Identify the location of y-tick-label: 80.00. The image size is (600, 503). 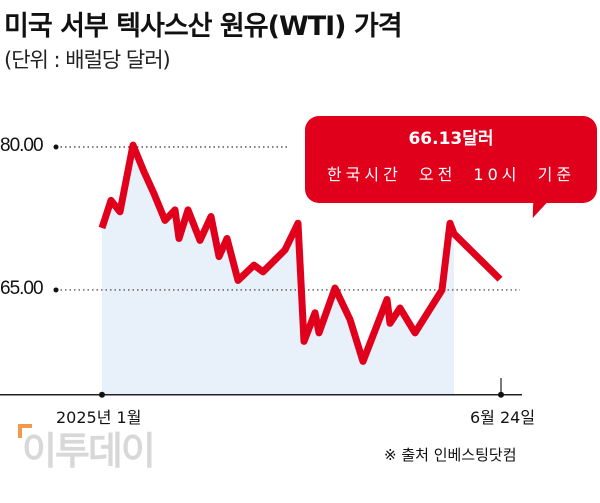
(22, 145).